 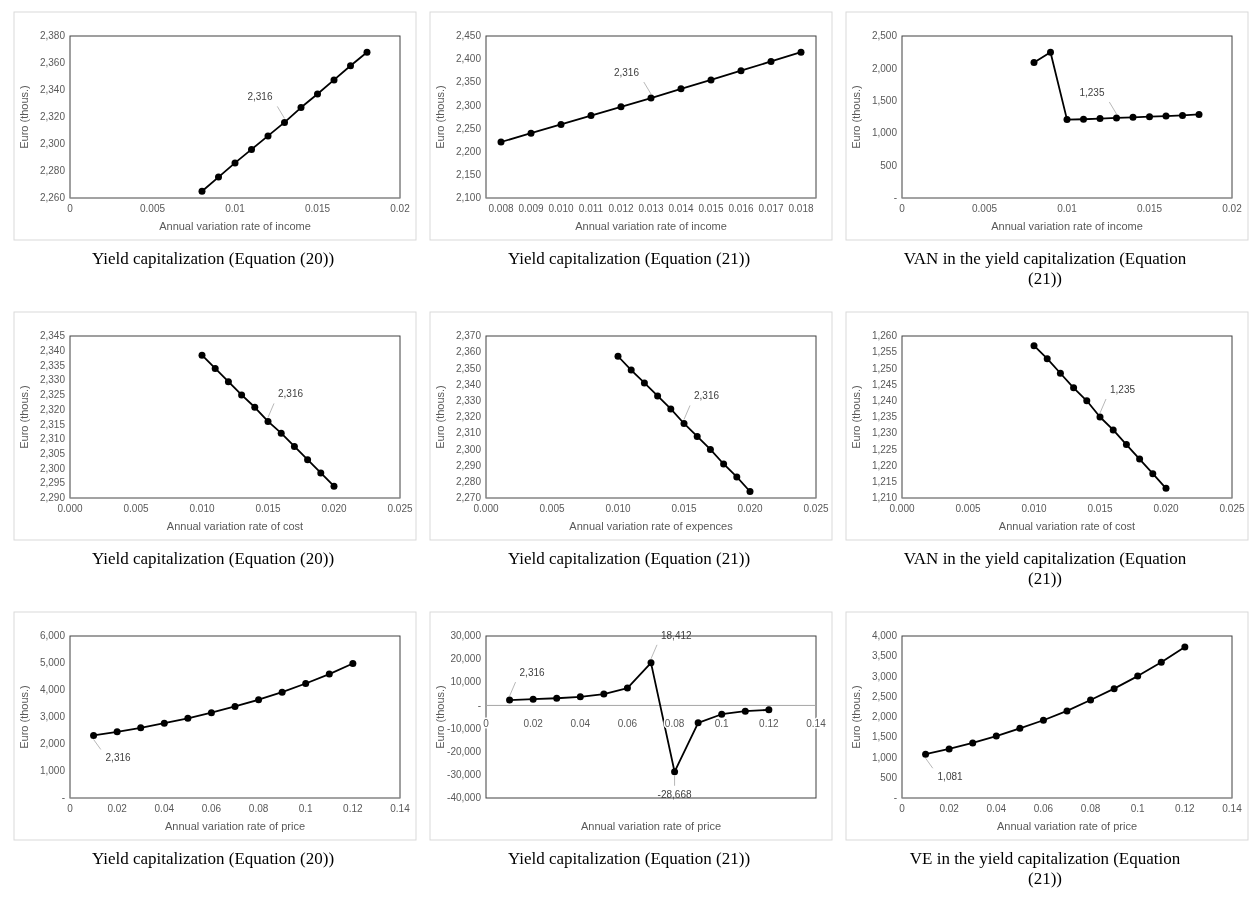 What do you see at coordinates (889, 165) in the screenshot?
I see `y-tick-label: 500` at bounding box center [889, 165].